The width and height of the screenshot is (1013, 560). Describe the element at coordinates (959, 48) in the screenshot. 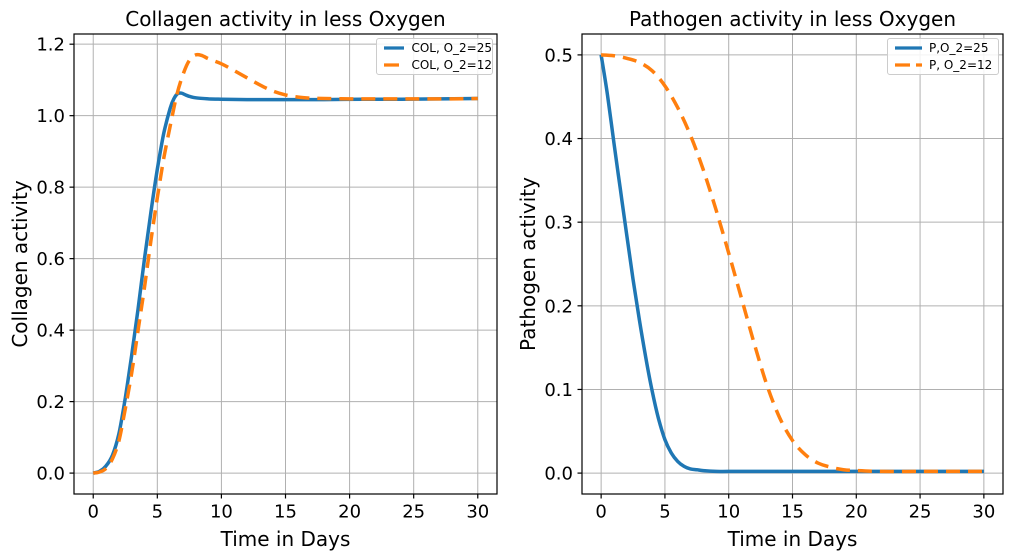

I see `legend-label: P,O_2=25` at that location.